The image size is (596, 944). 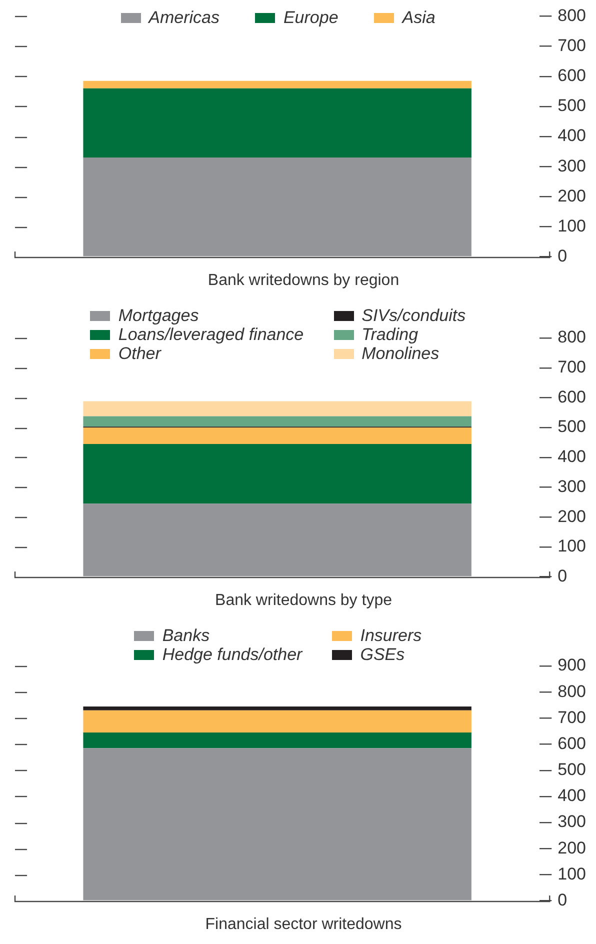 What do you see at coordinates (572, 665) in the screenshot?
I see `y-tick-label: 900` at bounding box center [572, 665].